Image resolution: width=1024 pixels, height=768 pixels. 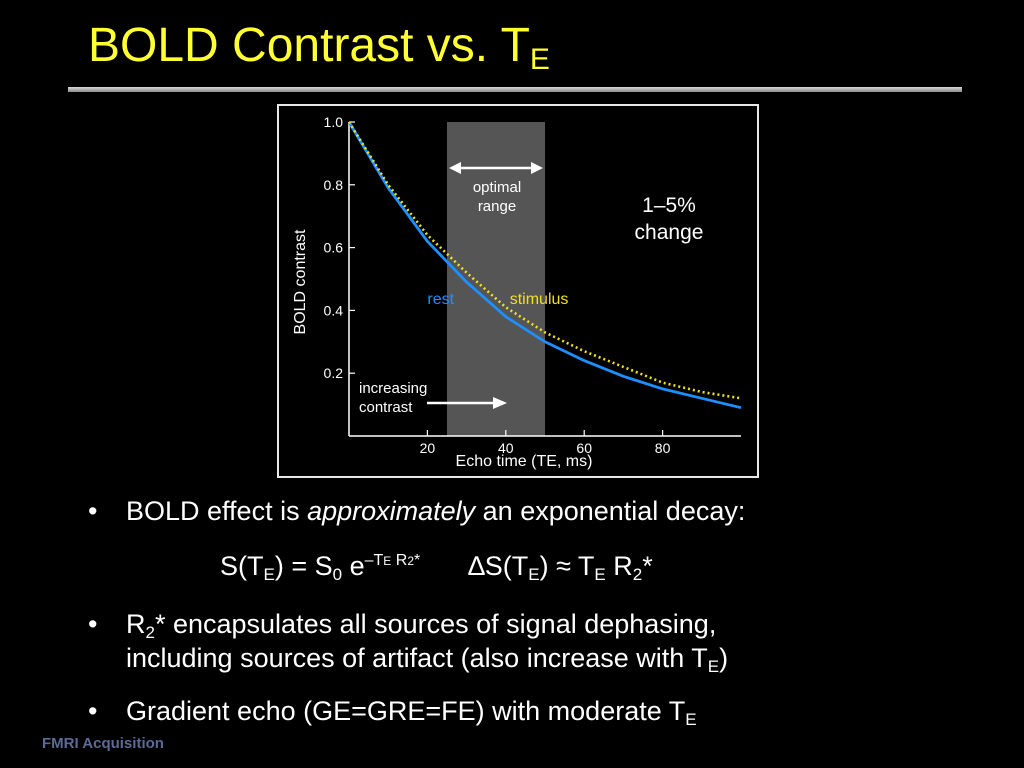 I want to click on x-tick-label: 20, so click(x=428, y=448).